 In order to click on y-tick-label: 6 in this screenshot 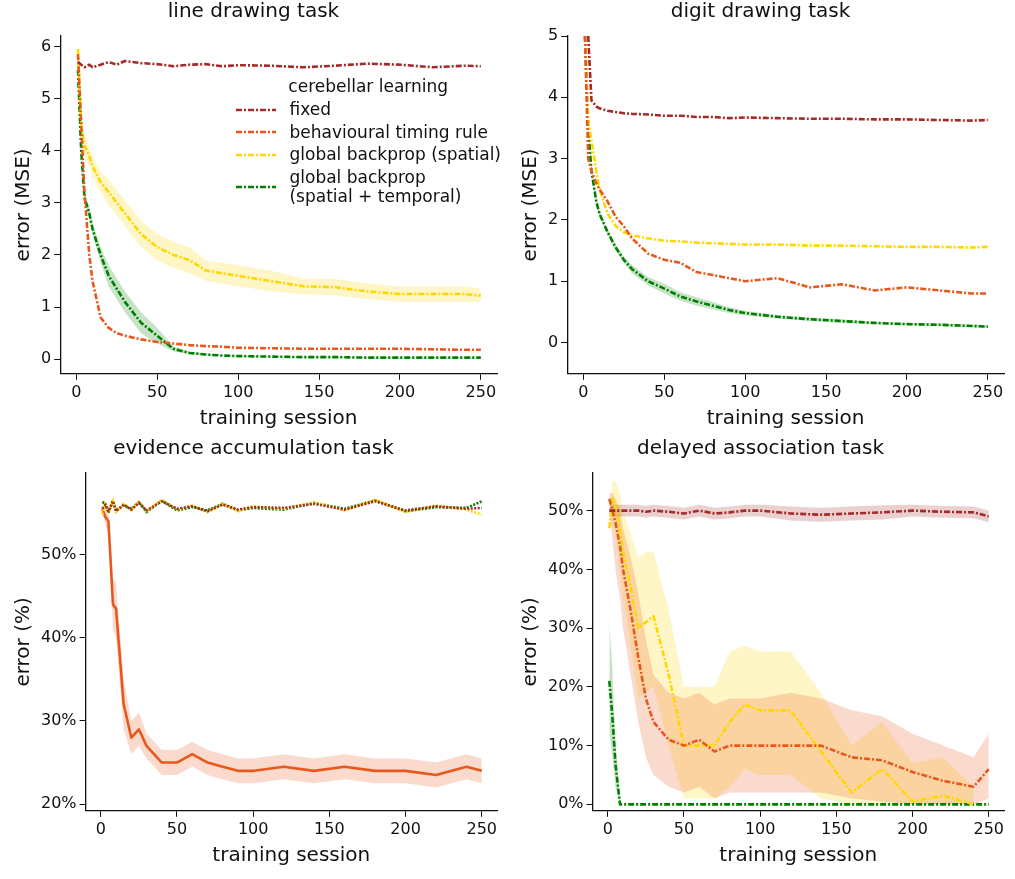, I will do `click(46, 45)`.